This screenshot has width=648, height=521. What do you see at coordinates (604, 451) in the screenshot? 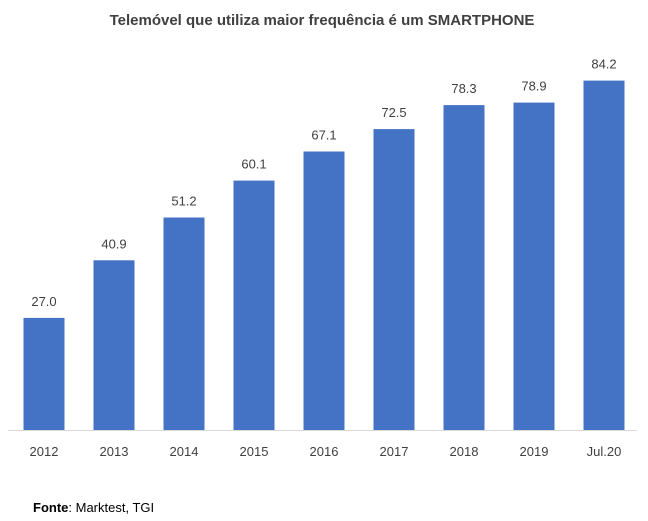
I see `x-tick-label-Jul.20: Jul.20` at bounding box center [604, 451].